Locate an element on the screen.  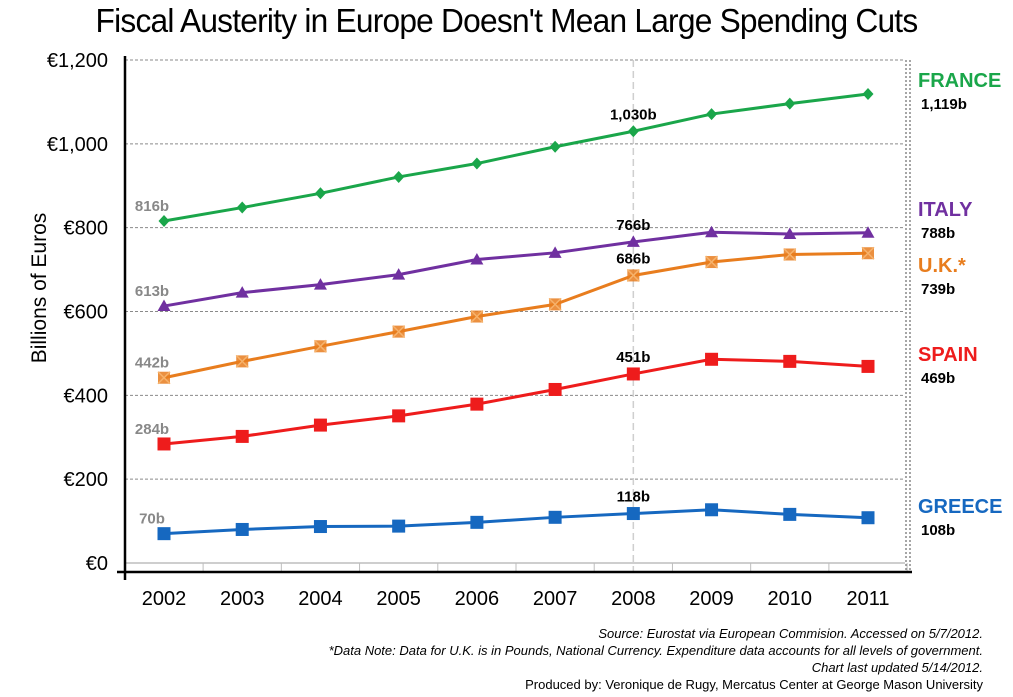
series-line-italy is located at coordinates (516, 269).